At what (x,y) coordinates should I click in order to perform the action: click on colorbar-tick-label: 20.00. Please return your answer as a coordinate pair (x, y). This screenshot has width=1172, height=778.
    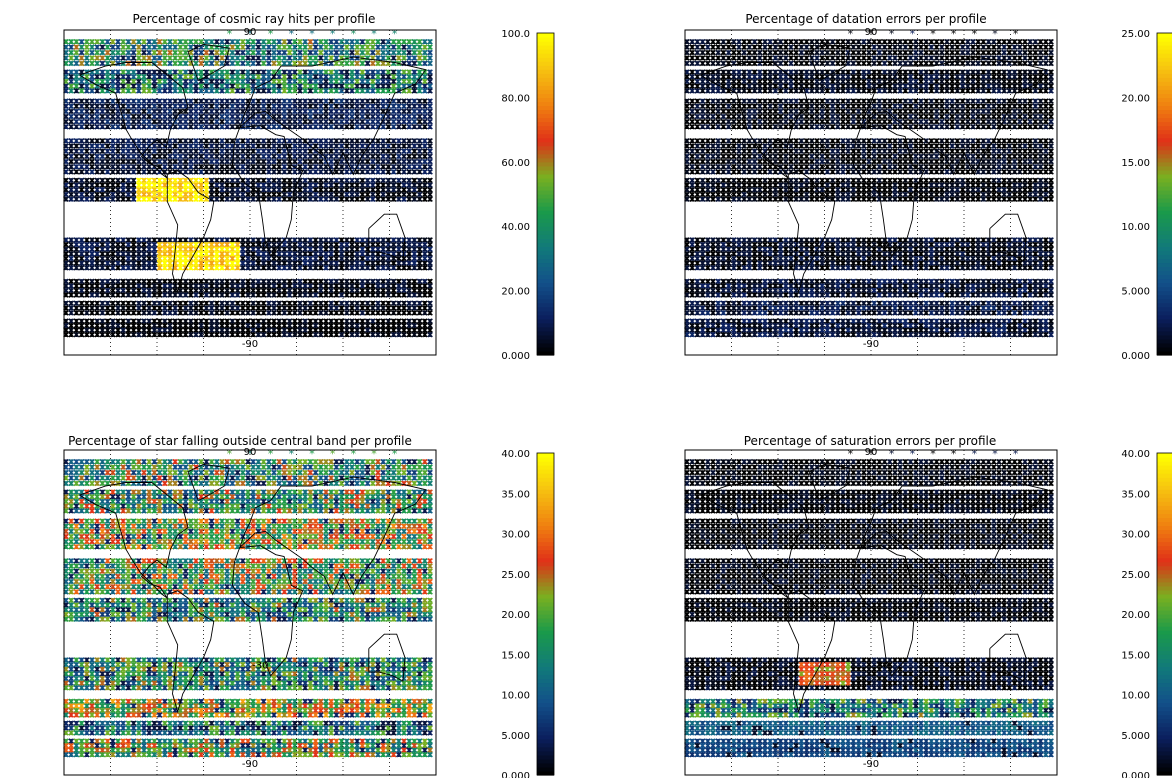
    Looking at the image, I should click on (515, 292).